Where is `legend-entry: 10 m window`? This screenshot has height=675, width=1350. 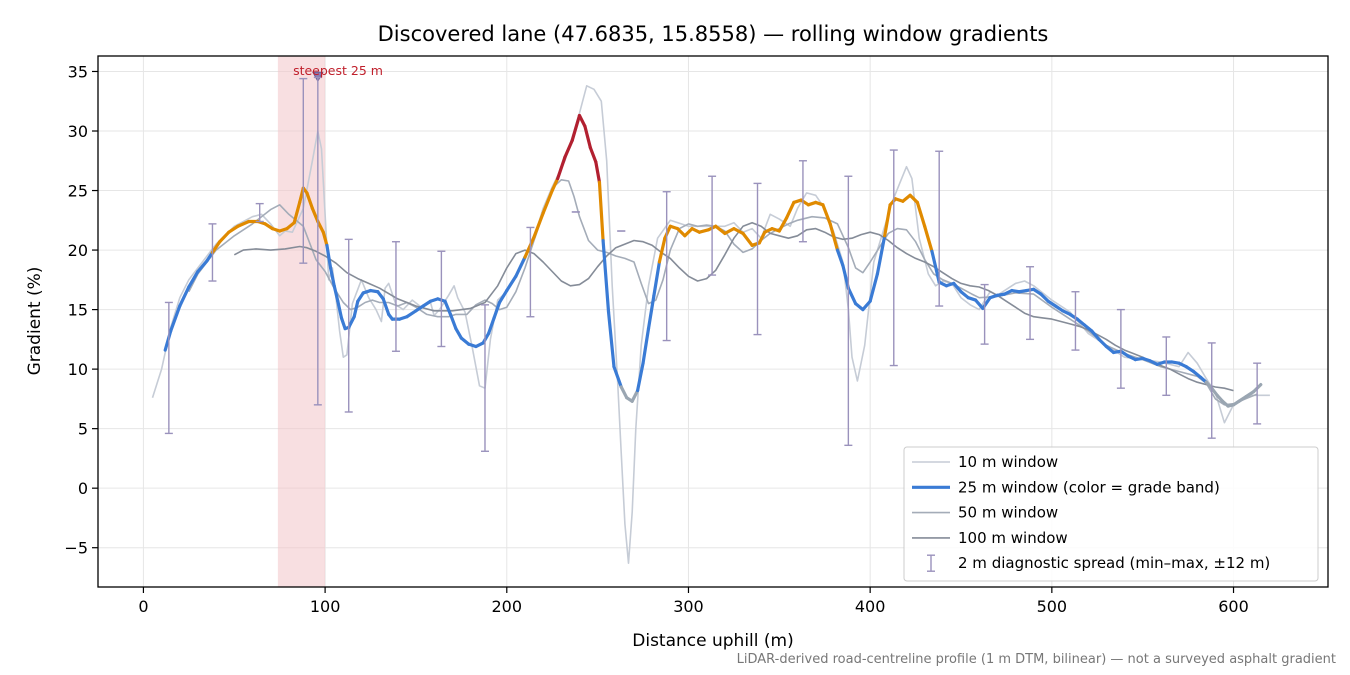
legend-entry: 10 m window is located at coordinates (985, 462).